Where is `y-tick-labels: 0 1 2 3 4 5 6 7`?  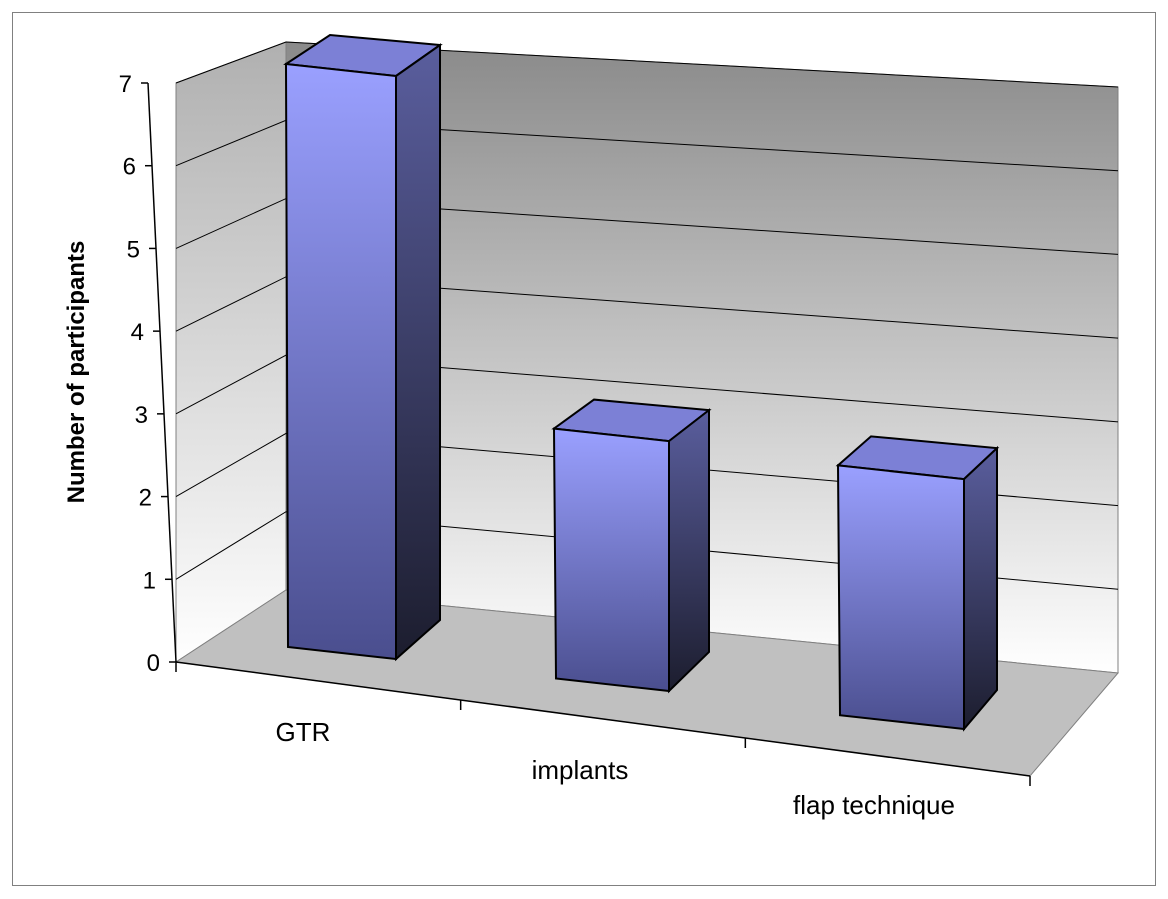 y-tick-labels: 0 1 2 3 4 5 6 7 is located at coordinates (139, 374).